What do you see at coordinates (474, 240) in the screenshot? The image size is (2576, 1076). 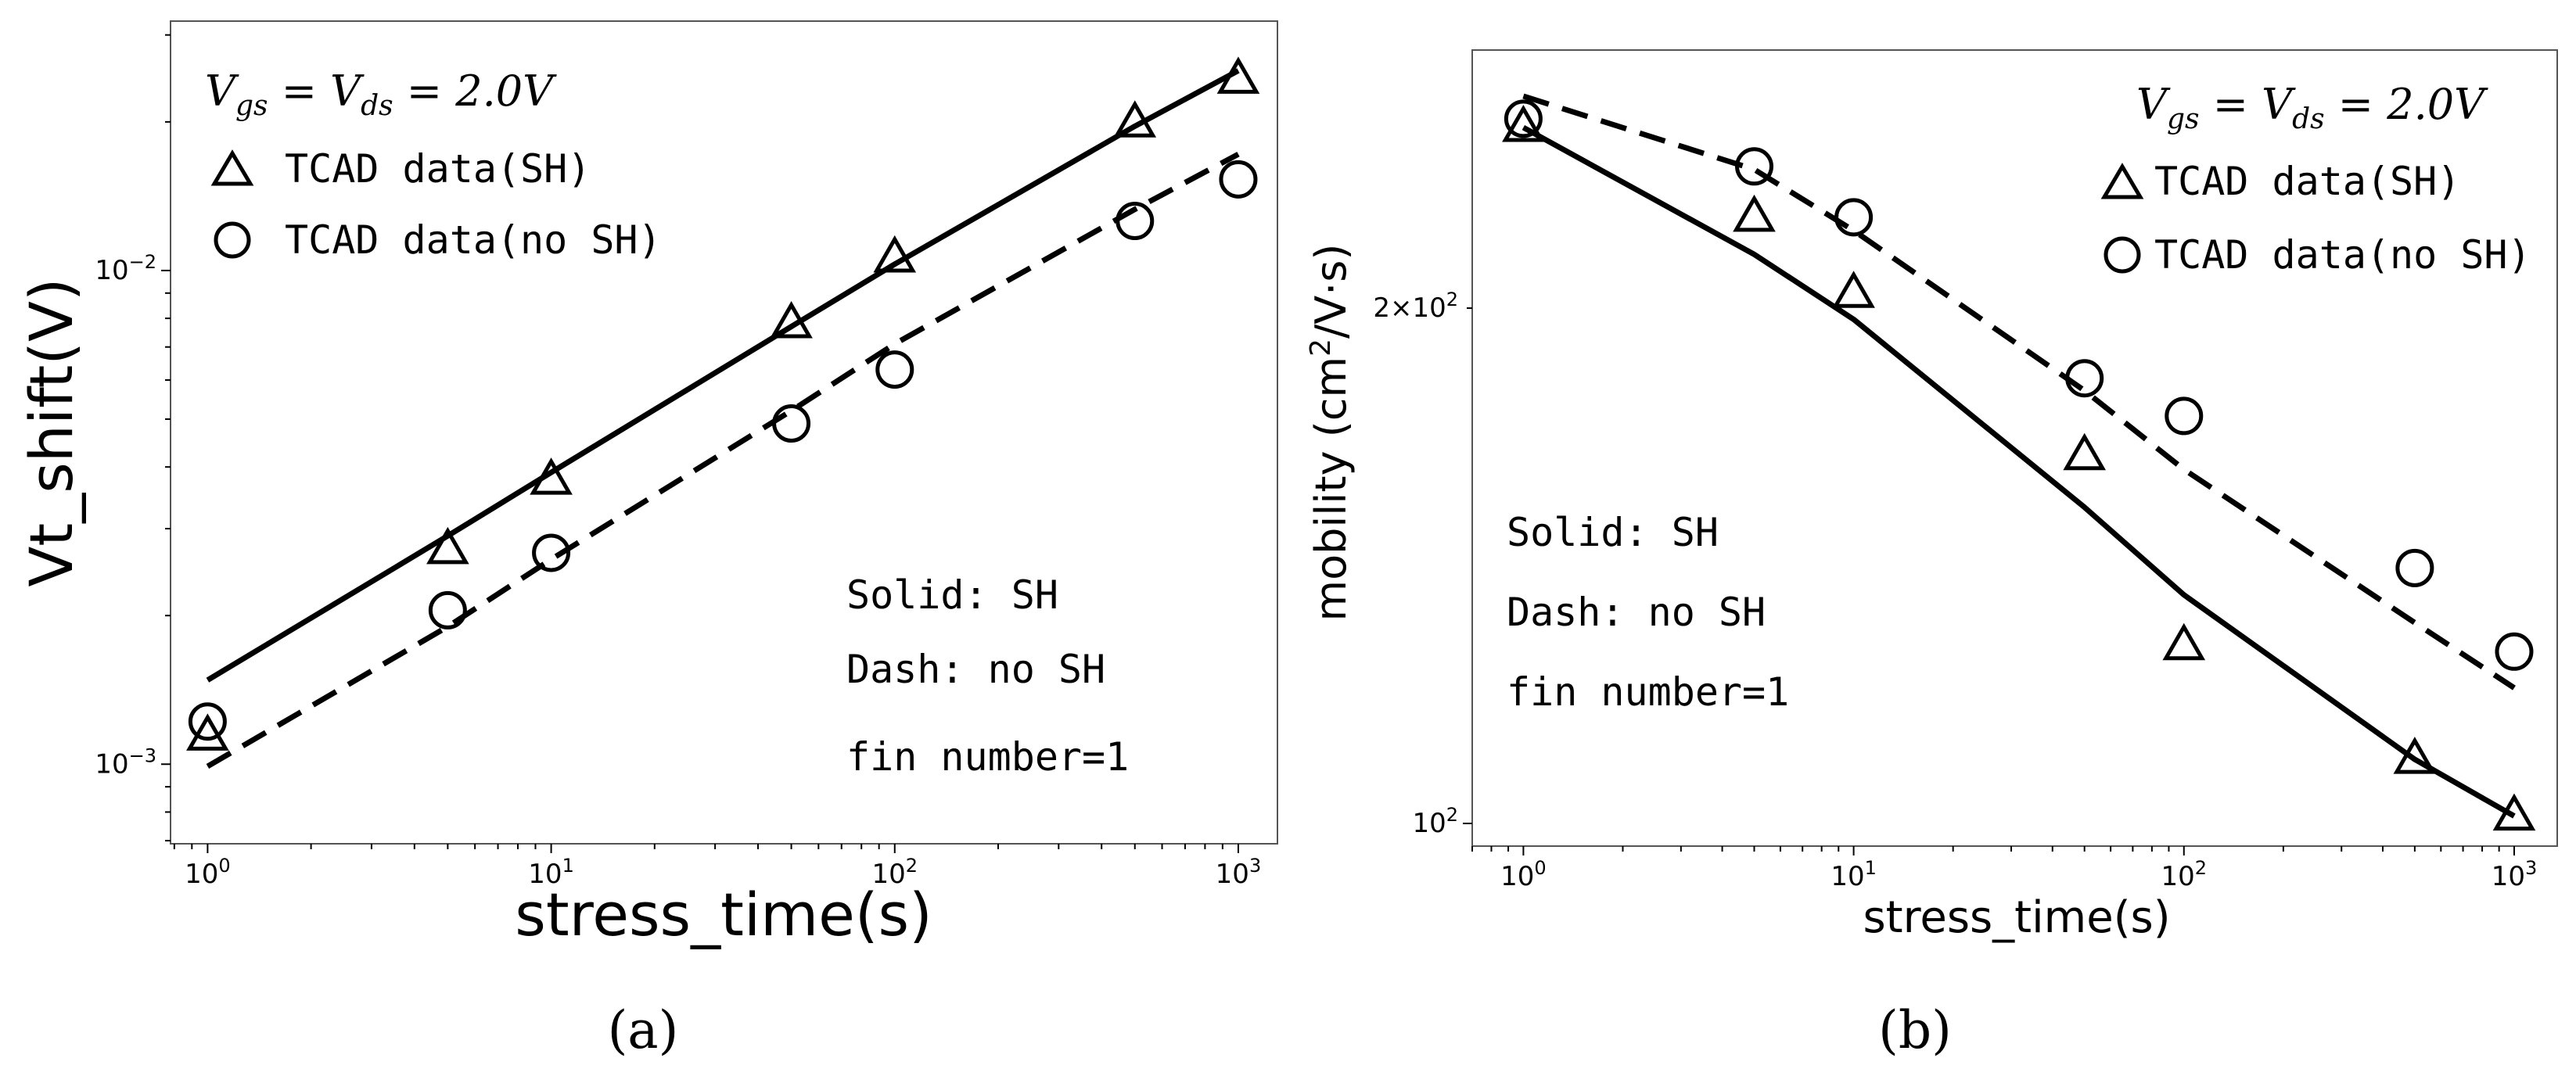 I see `legend-label-nosh-a: TCAD data(no SH)` at bounding box center [474, 240].